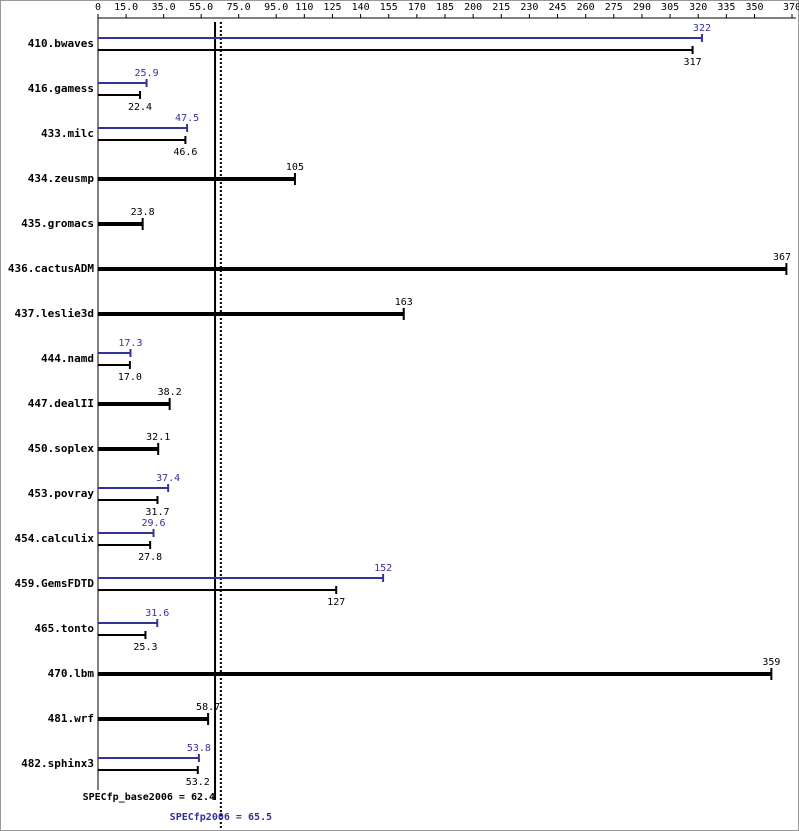 The height and width of the screenshot is (831, 799). I want to click on x-tick-label: 290, so click(642, 7).